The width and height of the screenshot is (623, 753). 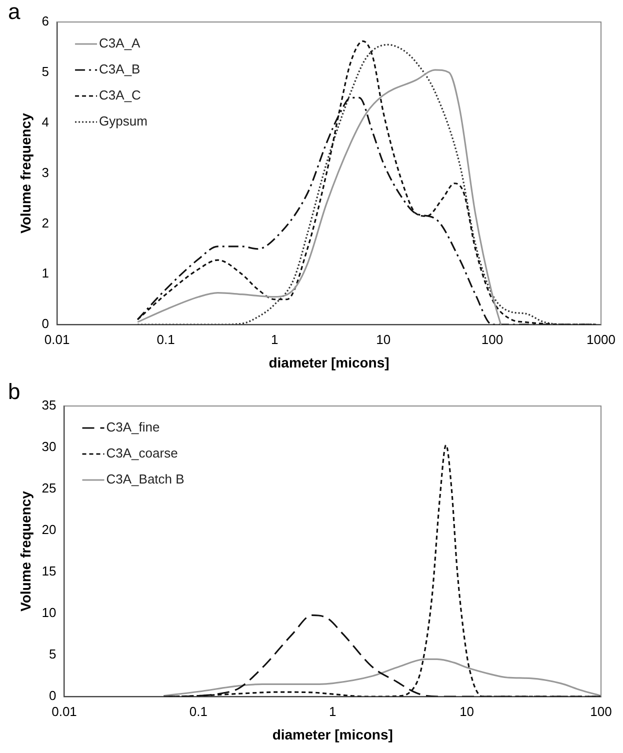 I want to click on y-tick-label: 10, so click(x=49, y=612).